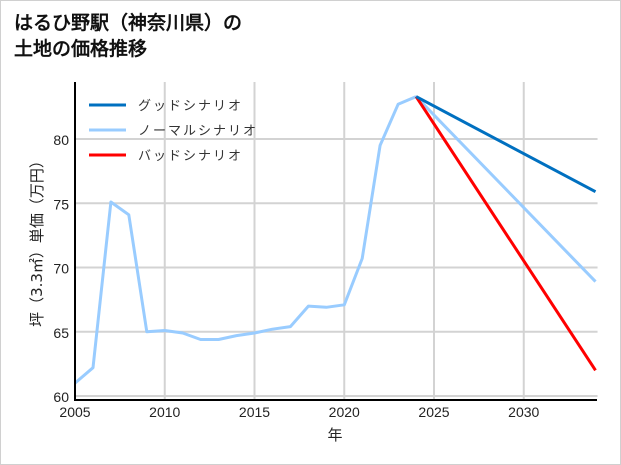 Image resolution: width=621 pixels, height=465 pixels. What do you see at coordinates (198, 131) in the screenshot?
I see `legend-label: ノーマルシナリオ` at bounding box center [198, 131].